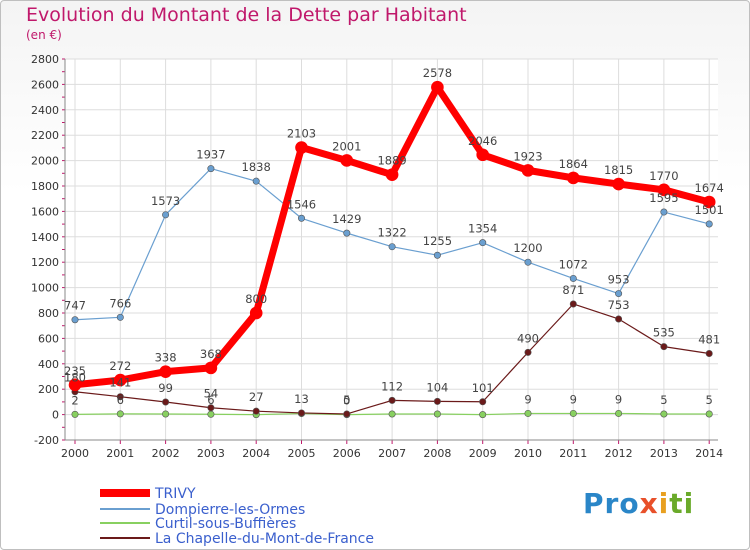 The width and height of the screenshot is (750, 550). I want to click on x-tick-label: 2014, so click(709, 453).